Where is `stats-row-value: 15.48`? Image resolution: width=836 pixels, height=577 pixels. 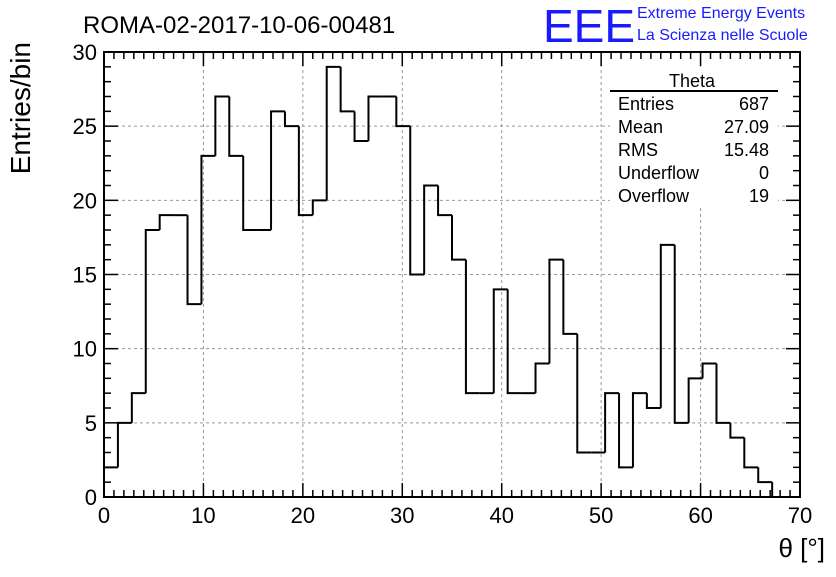 stats-row-value: 15.48 is located at coordinates (746, 150).